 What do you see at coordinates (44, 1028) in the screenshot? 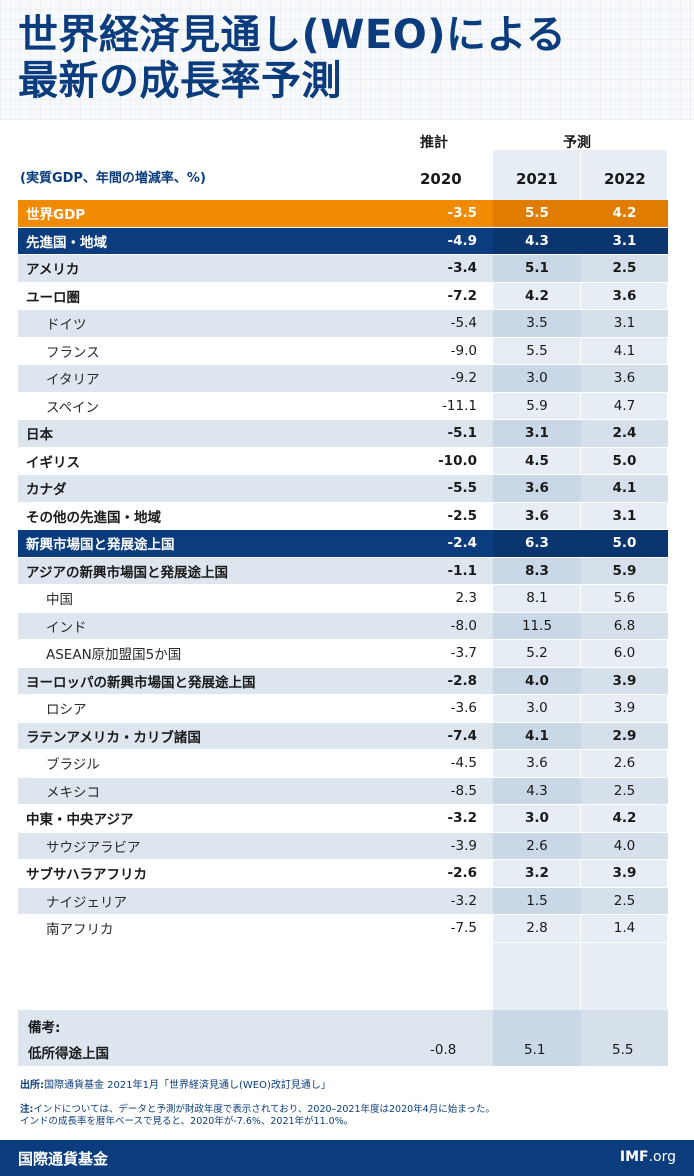
I see `memo-label: 備考:` at bounding box center [44, 1028].